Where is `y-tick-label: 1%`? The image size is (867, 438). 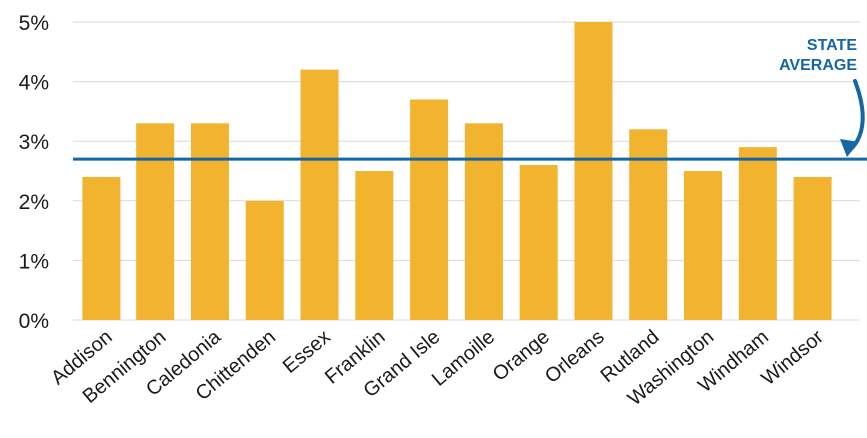
y-tick-label: 1% is located at coordinates (34, 261).